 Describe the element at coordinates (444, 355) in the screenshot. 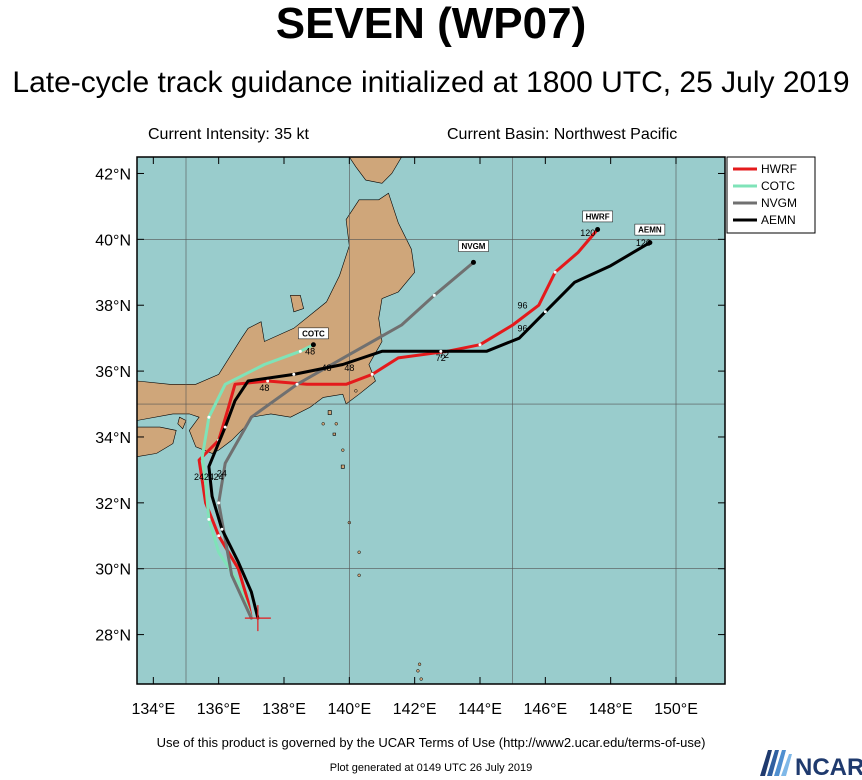

I see `hwrf-hour-label: 72` at that location.